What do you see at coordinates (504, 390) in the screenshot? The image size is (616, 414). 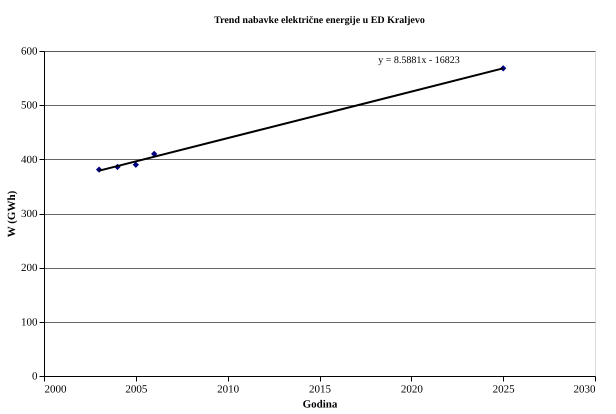 I see `x-tick-label: 2025` at bounding box center [504, 390].